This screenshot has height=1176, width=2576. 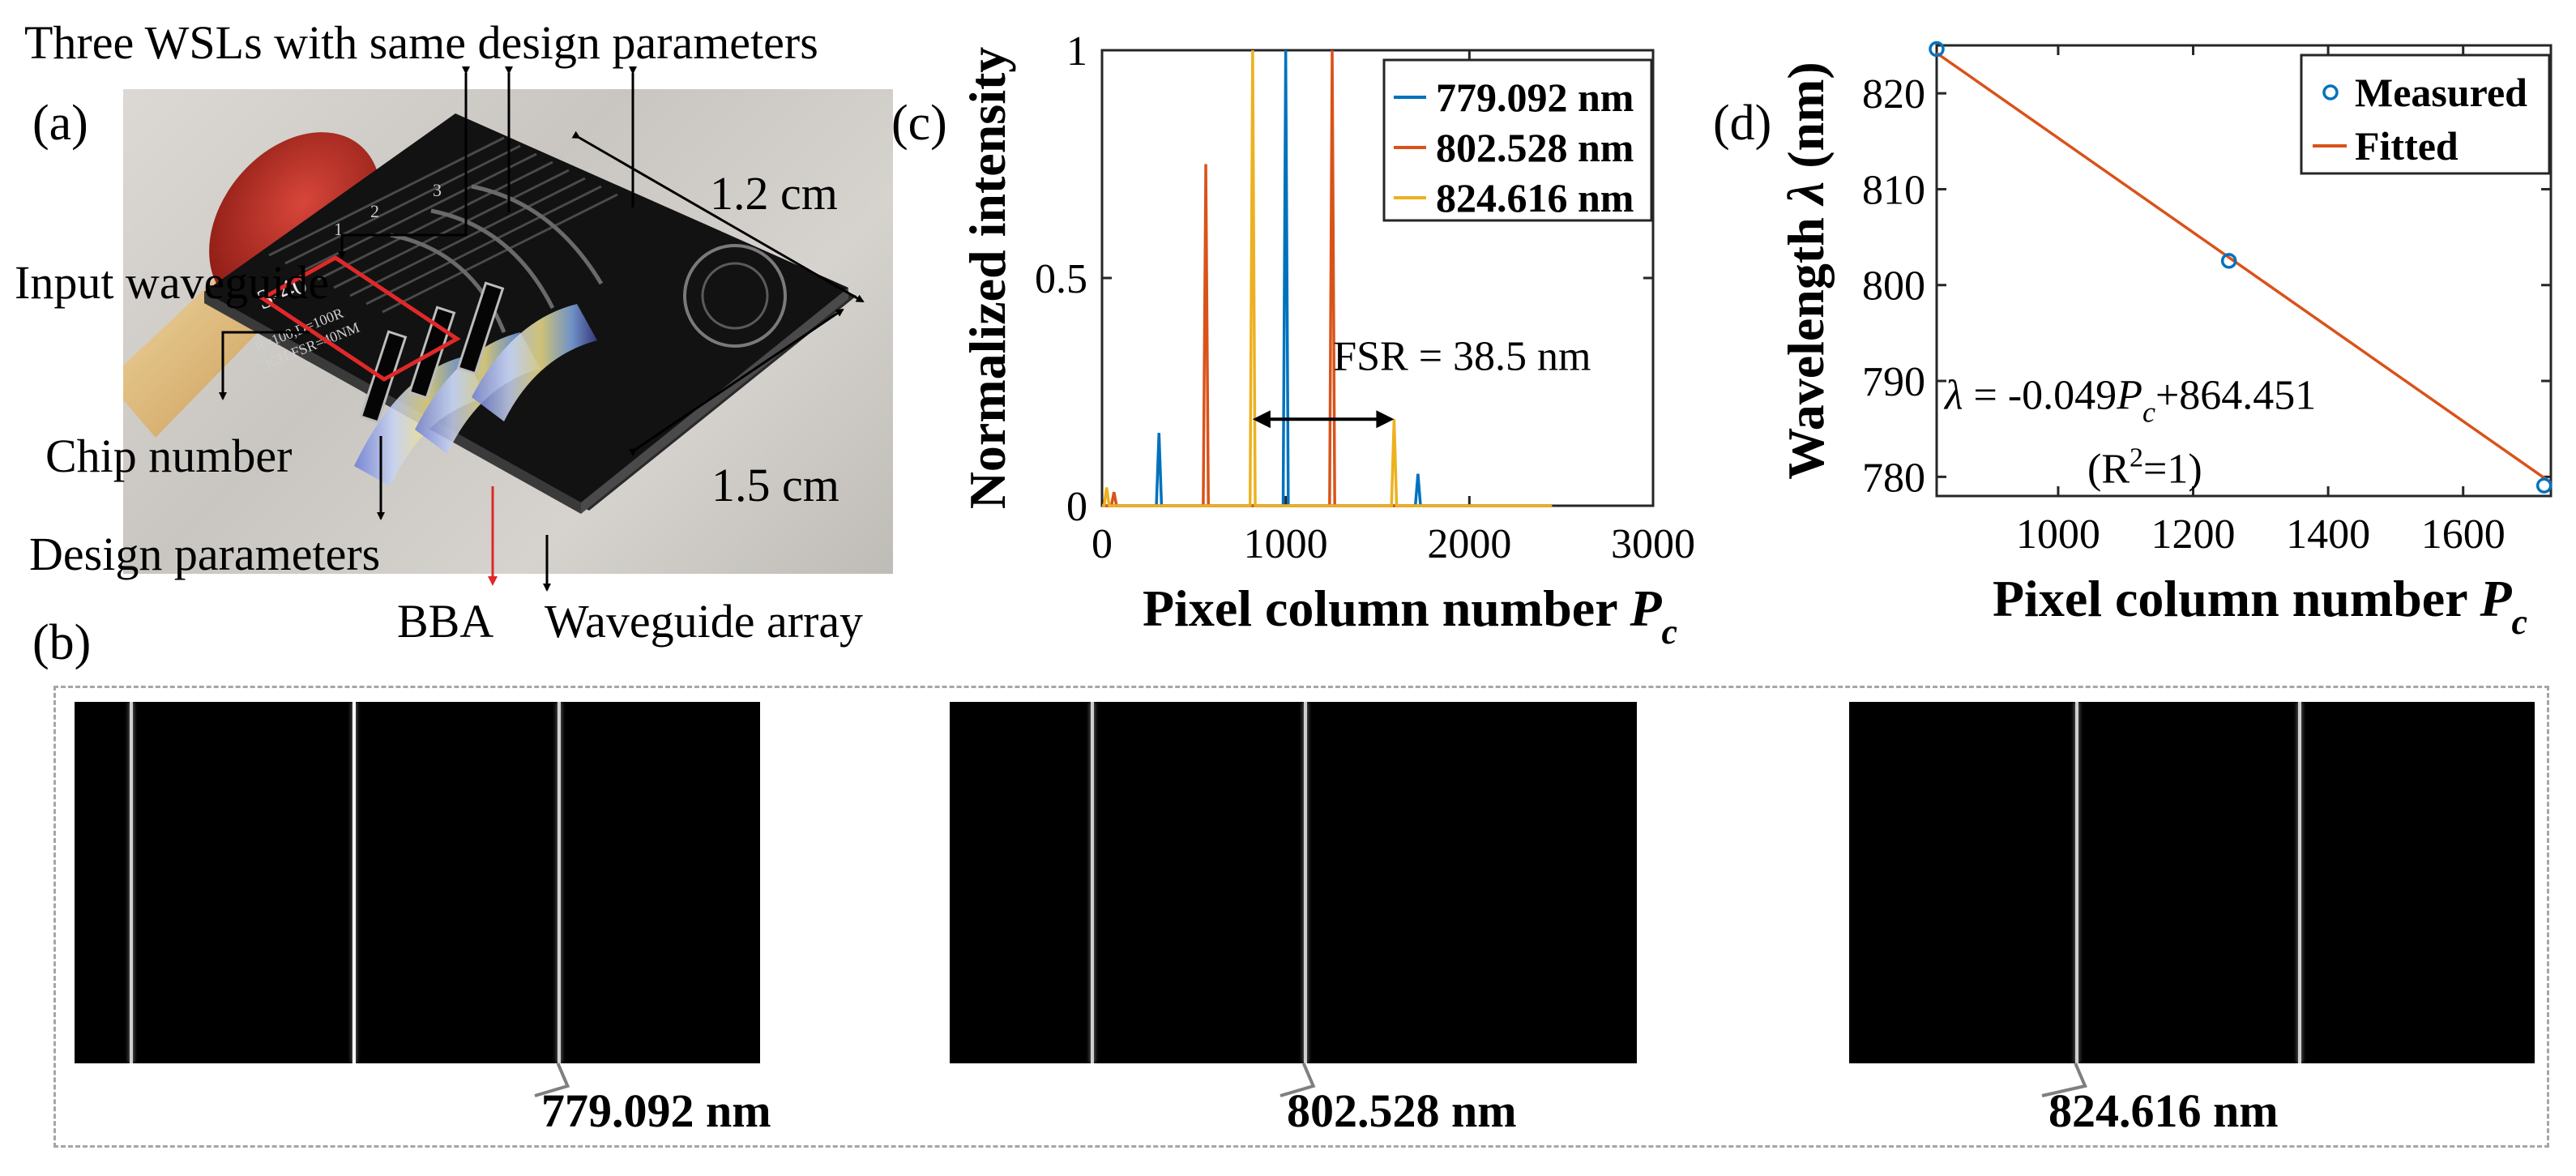 I want to click on x-tick-label-d-3: 1600, so click(x=2463, y=534).